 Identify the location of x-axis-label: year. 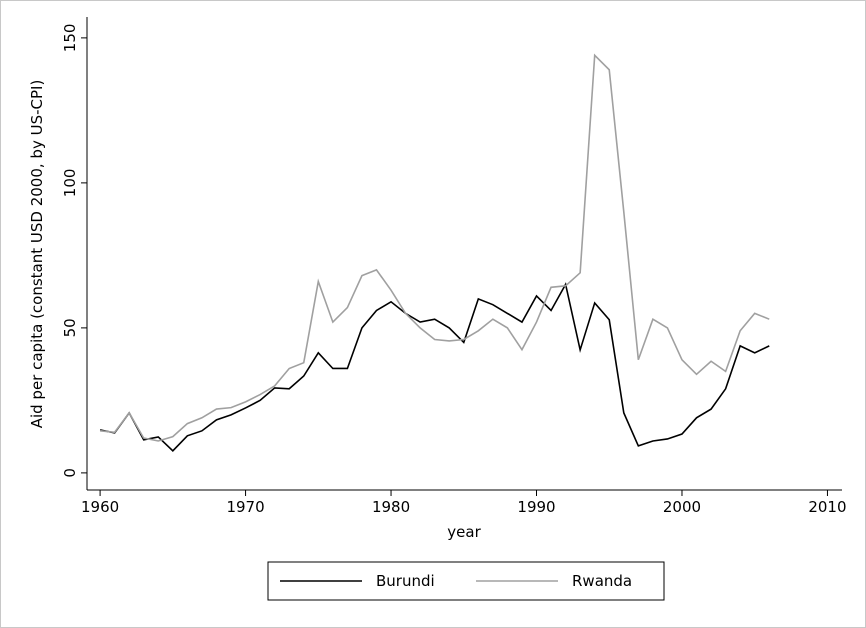
(464, 532).